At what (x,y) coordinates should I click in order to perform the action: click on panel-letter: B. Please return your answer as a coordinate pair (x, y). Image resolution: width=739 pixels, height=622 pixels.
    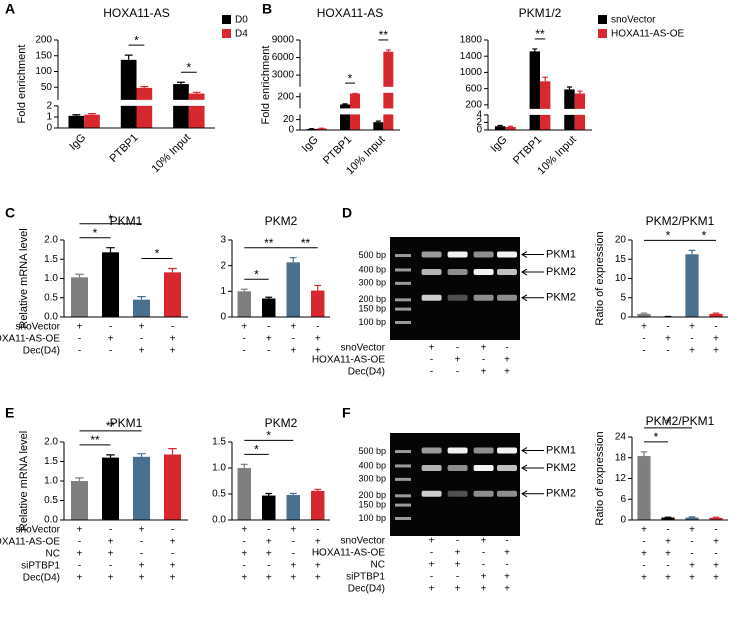
    Looking at the image, I should click on (267, 9).